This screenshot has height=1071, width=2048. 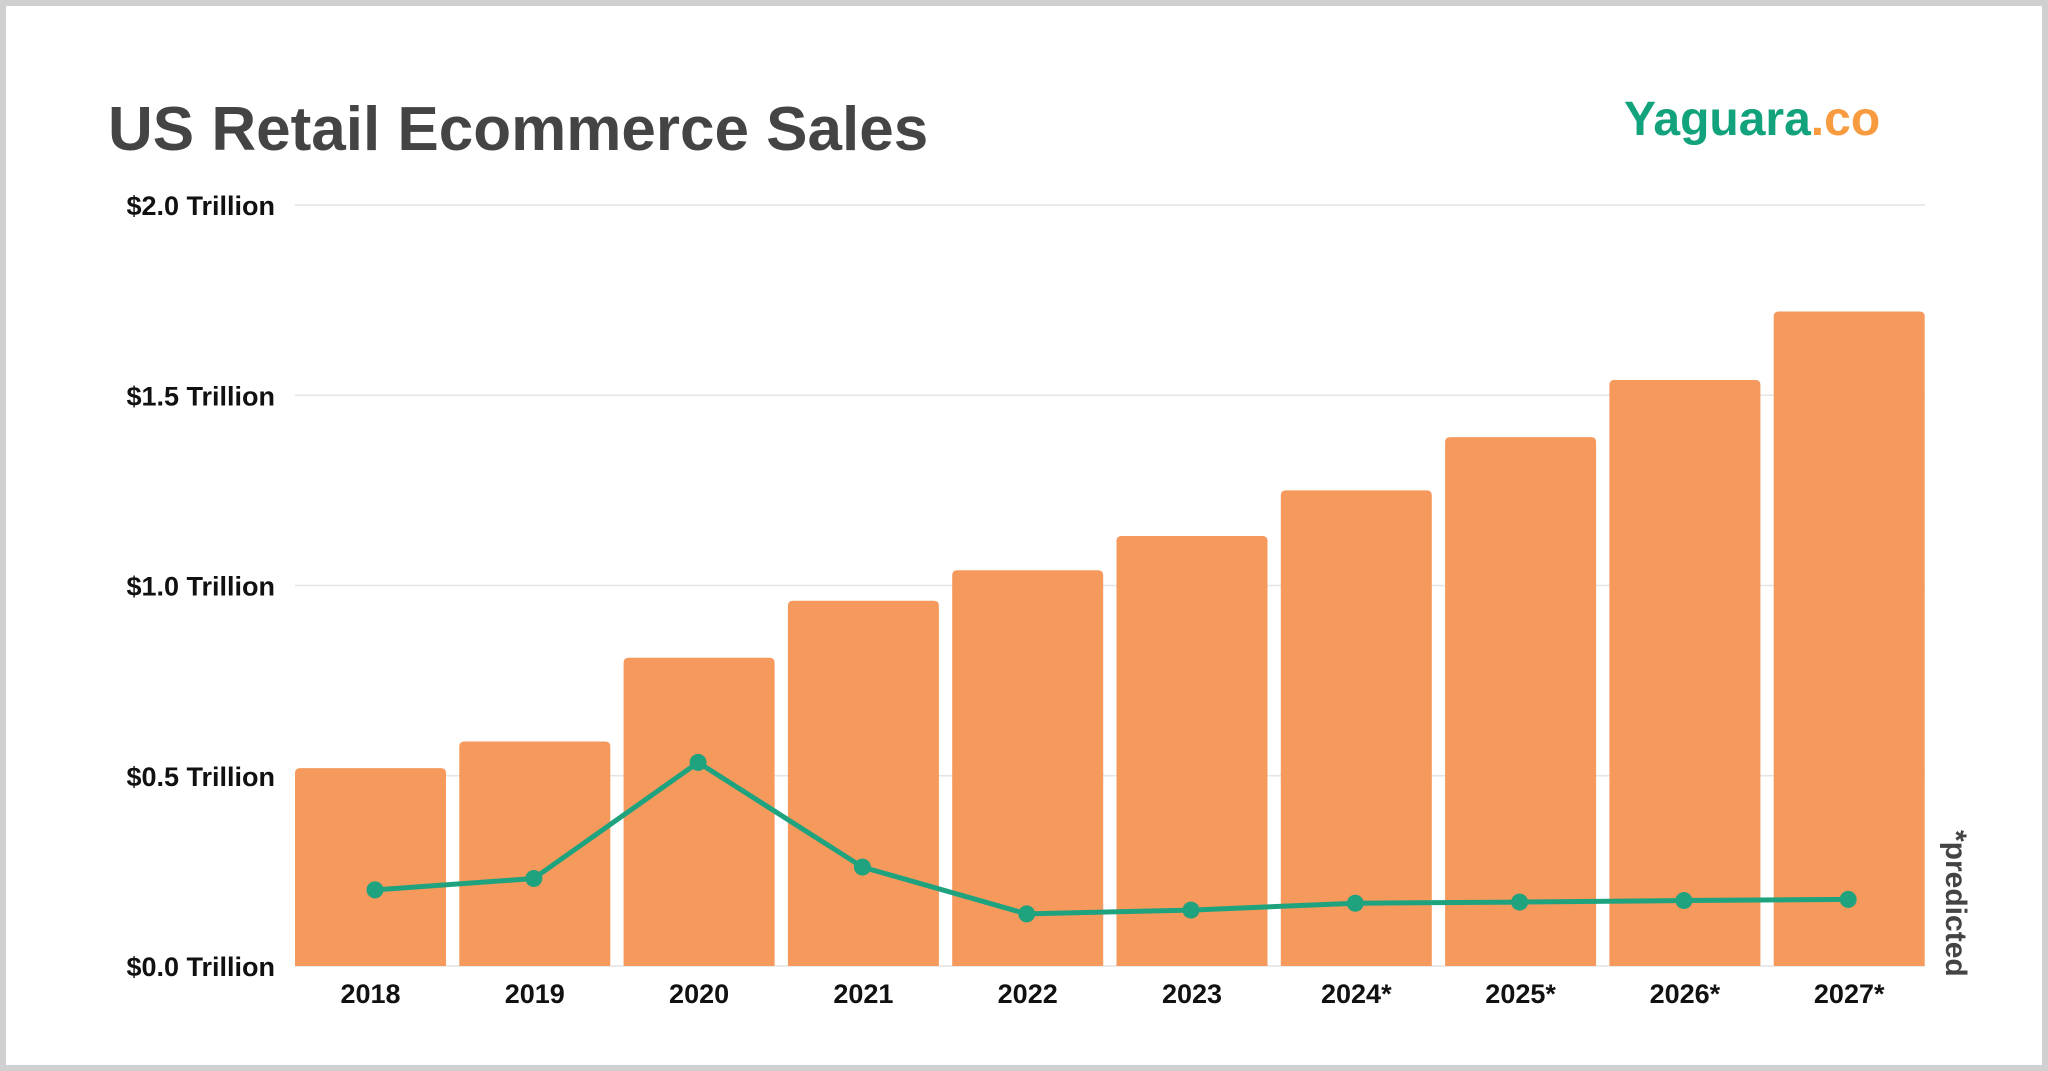 I want to click on y-tick-label: $1.0 Trillion, so click(x=200, y=587).